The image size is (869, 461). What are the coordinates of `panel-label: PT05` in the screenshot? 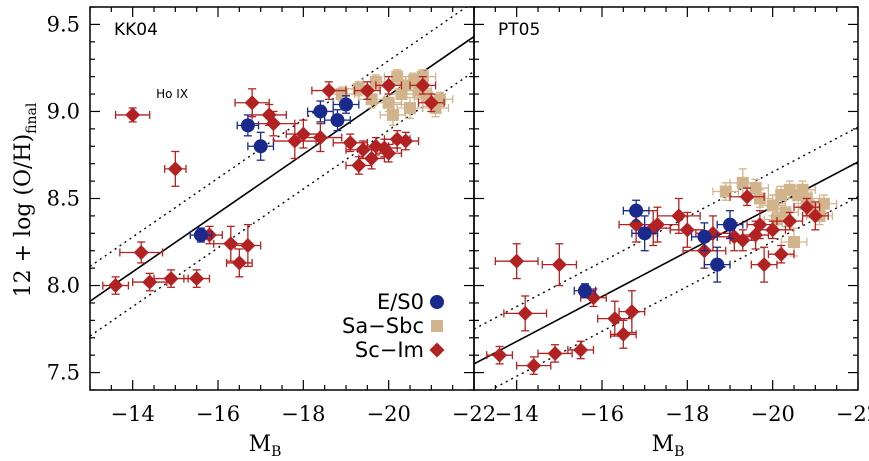 It's located at (519, 30).